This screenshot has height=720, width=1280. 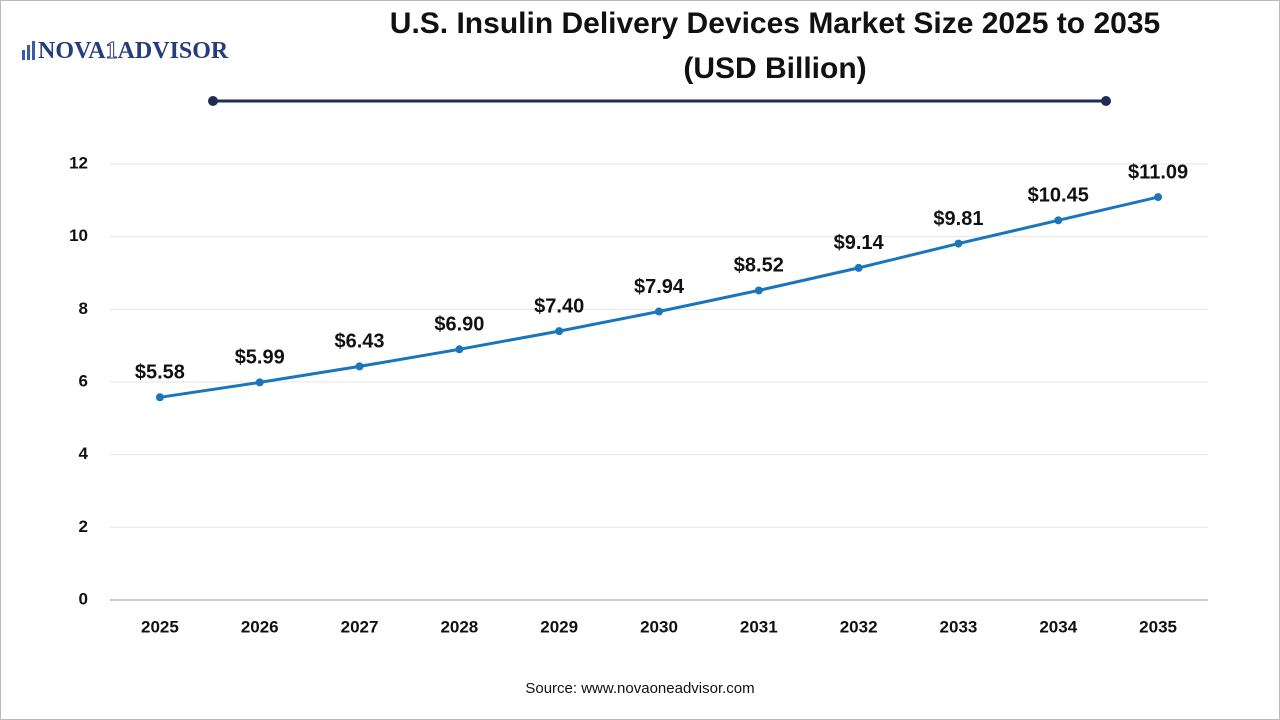 I want to click on x-tick-label: 2035, so click(x=1158, y=626).